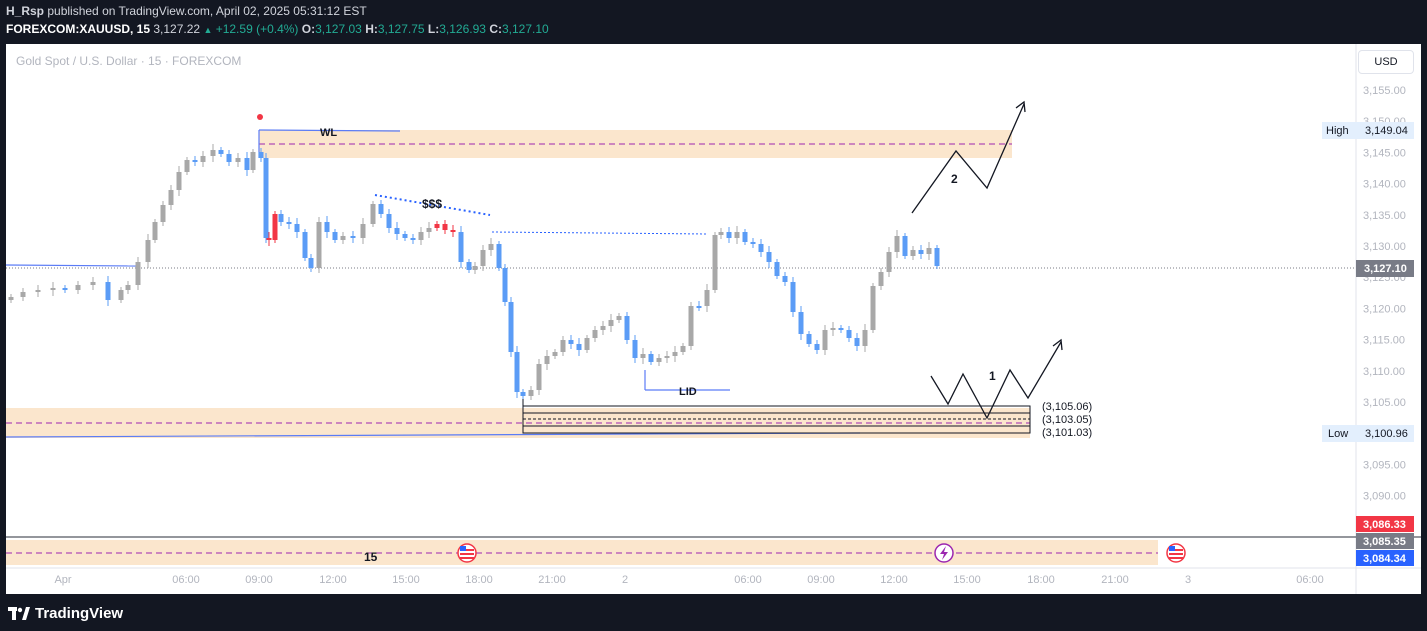 This screenshot has width=1427, height=631. I want to click on author-name: H_Rsp, so click(25, 11).